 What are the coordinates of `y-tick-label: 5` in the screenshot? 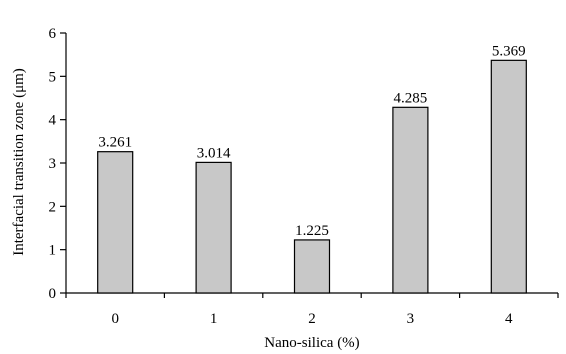 It's located at (53, 77).